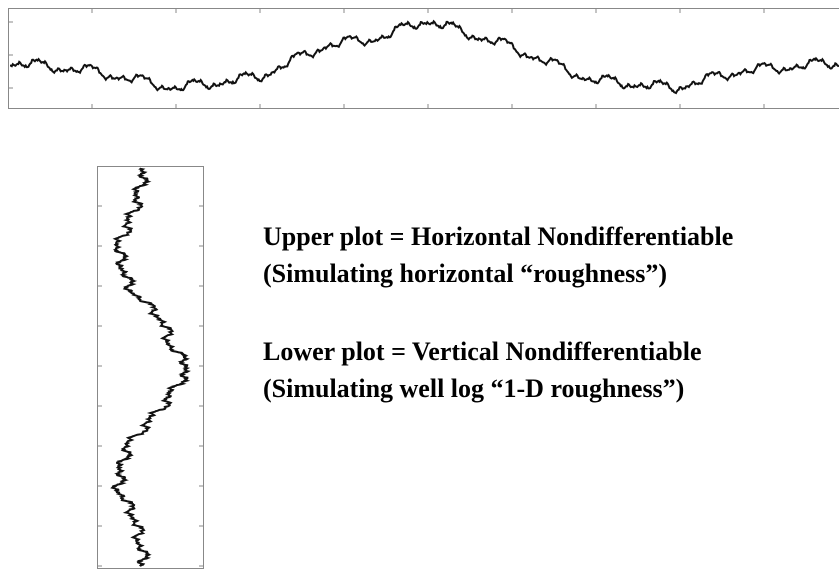 The width and height of the screenshot is (839, 571). I want to click on lower-curve, so click(150, 367).